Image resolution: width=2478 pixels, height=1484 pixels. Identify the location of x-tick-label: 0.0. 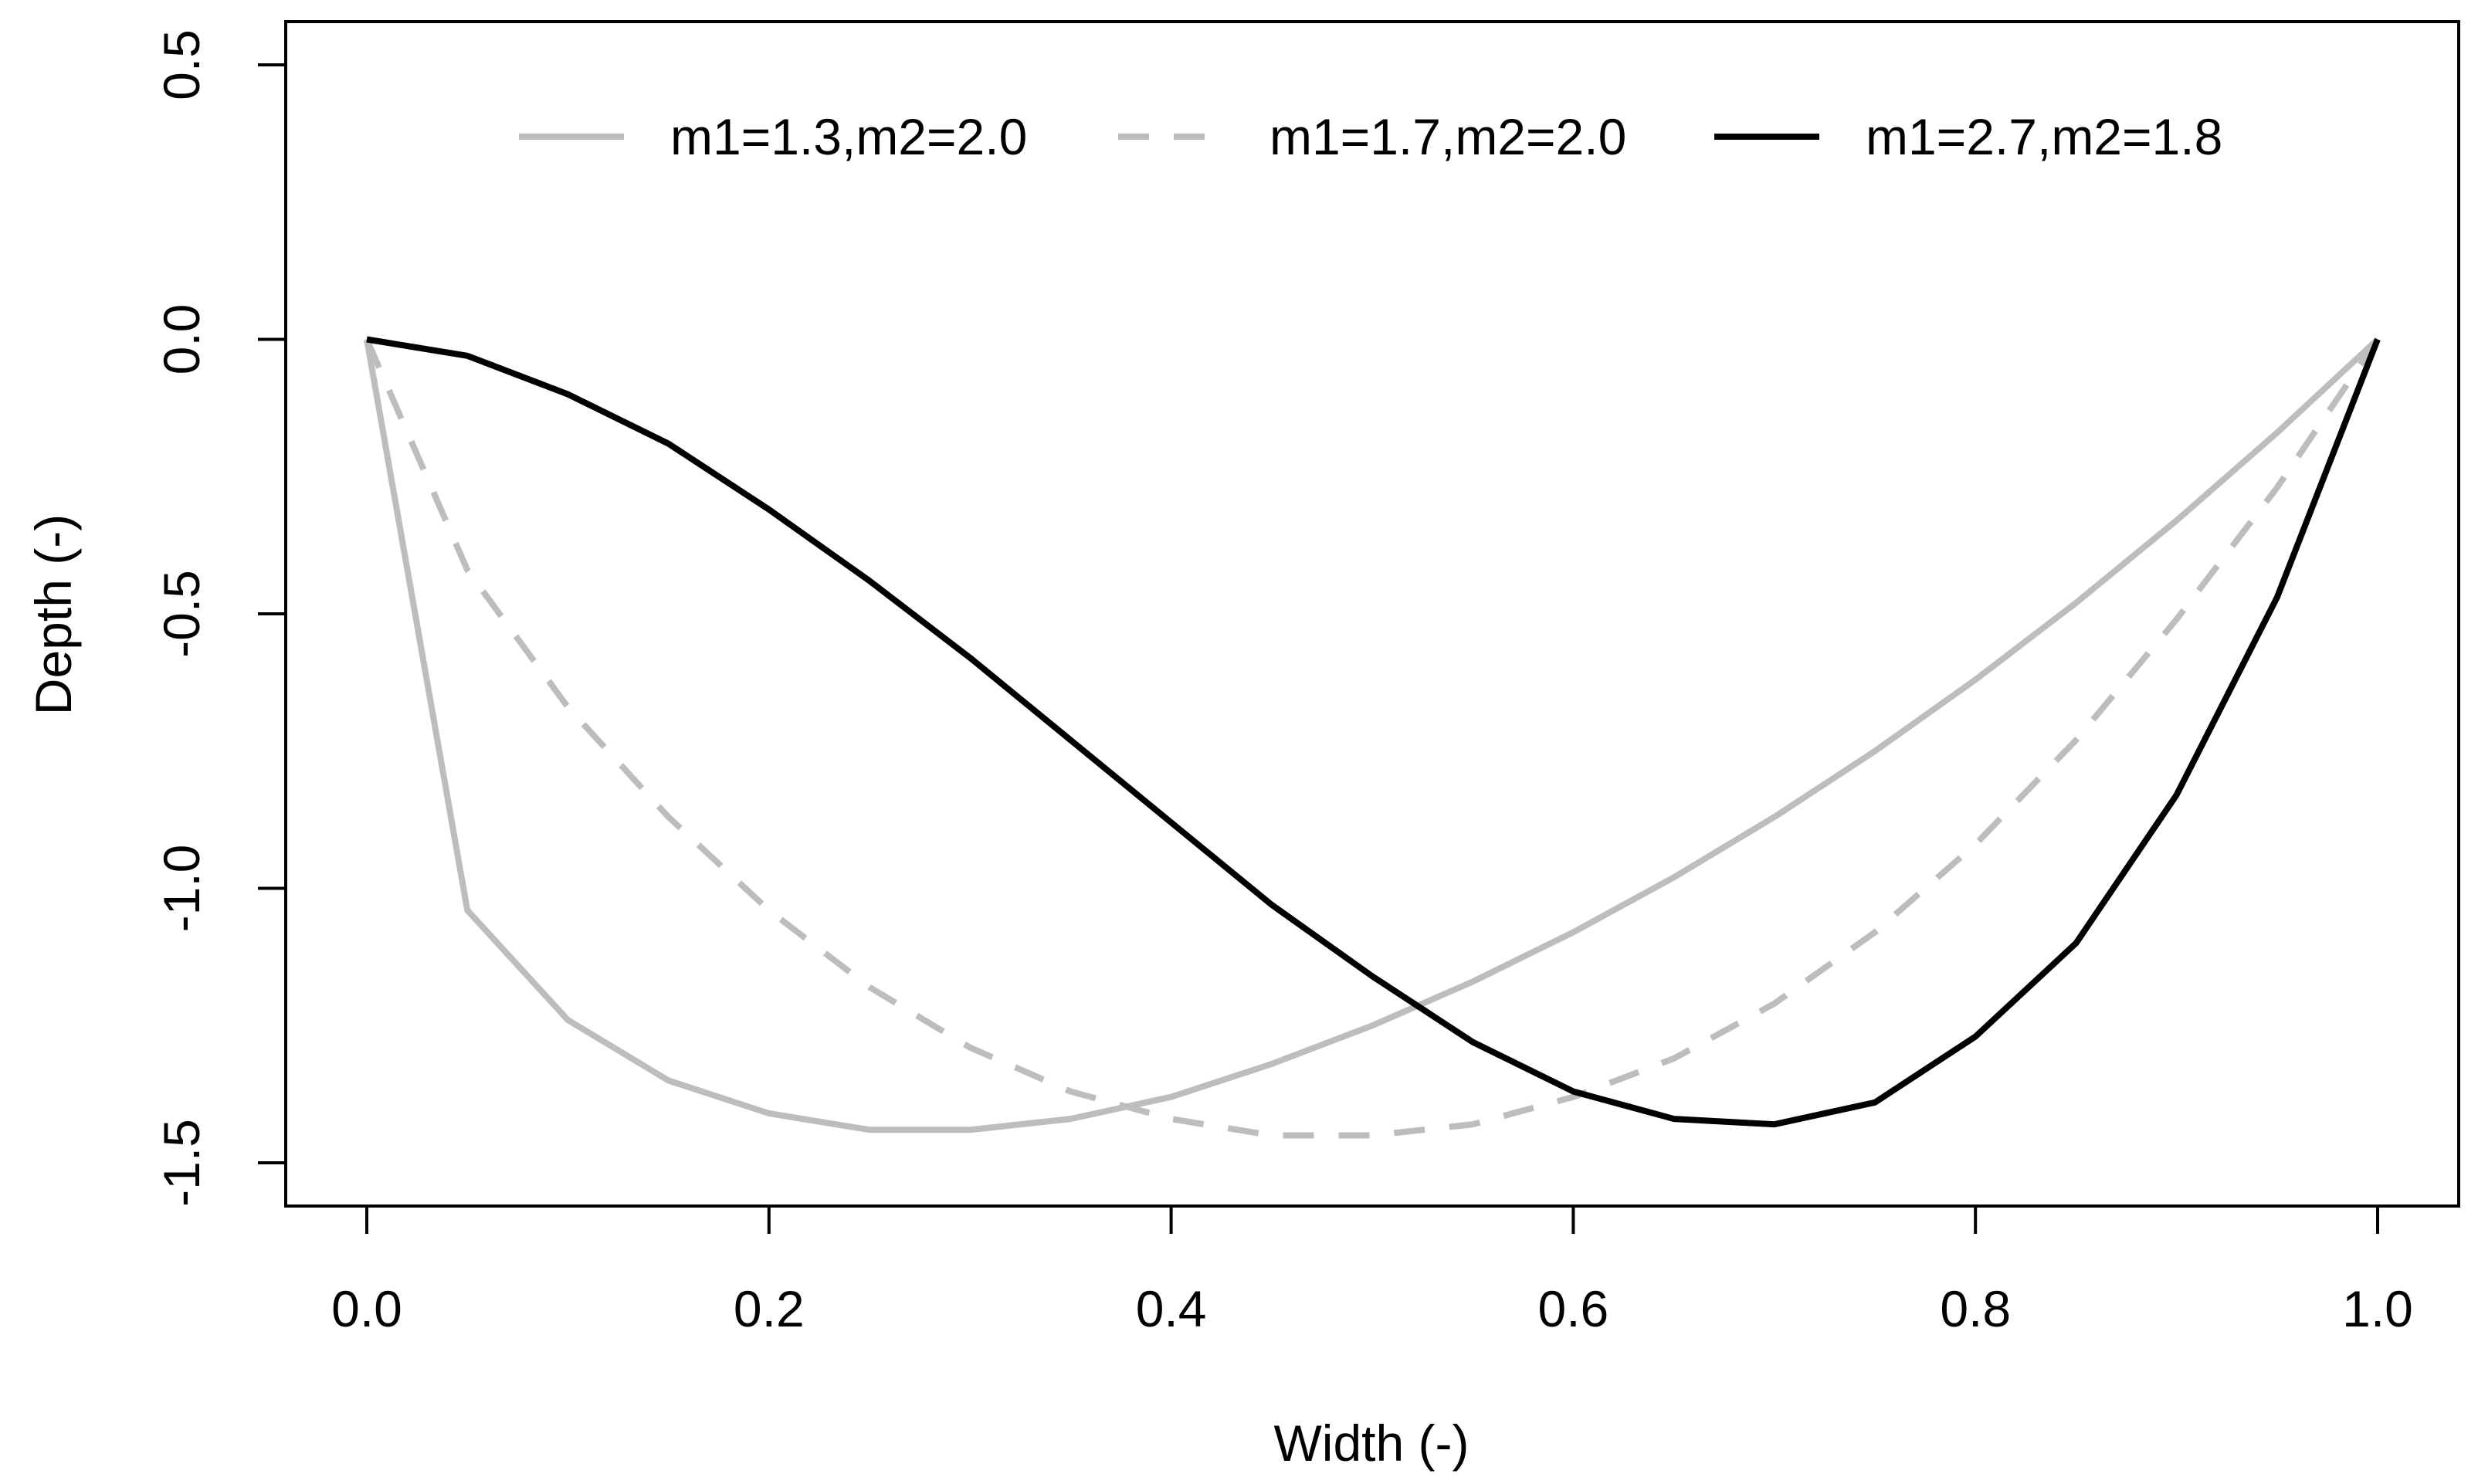
(366, 1308).